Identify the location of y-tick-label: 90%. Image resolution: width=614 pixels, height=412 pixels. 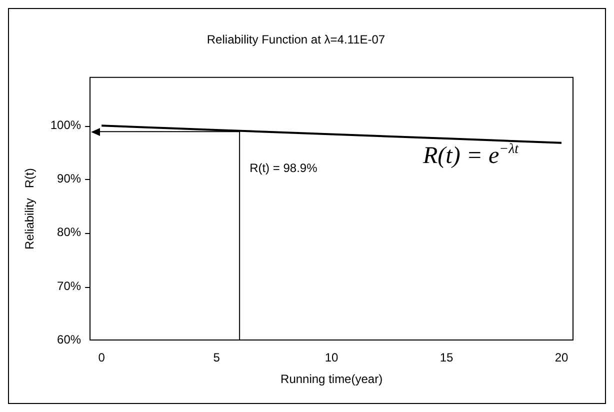
(69, 179).